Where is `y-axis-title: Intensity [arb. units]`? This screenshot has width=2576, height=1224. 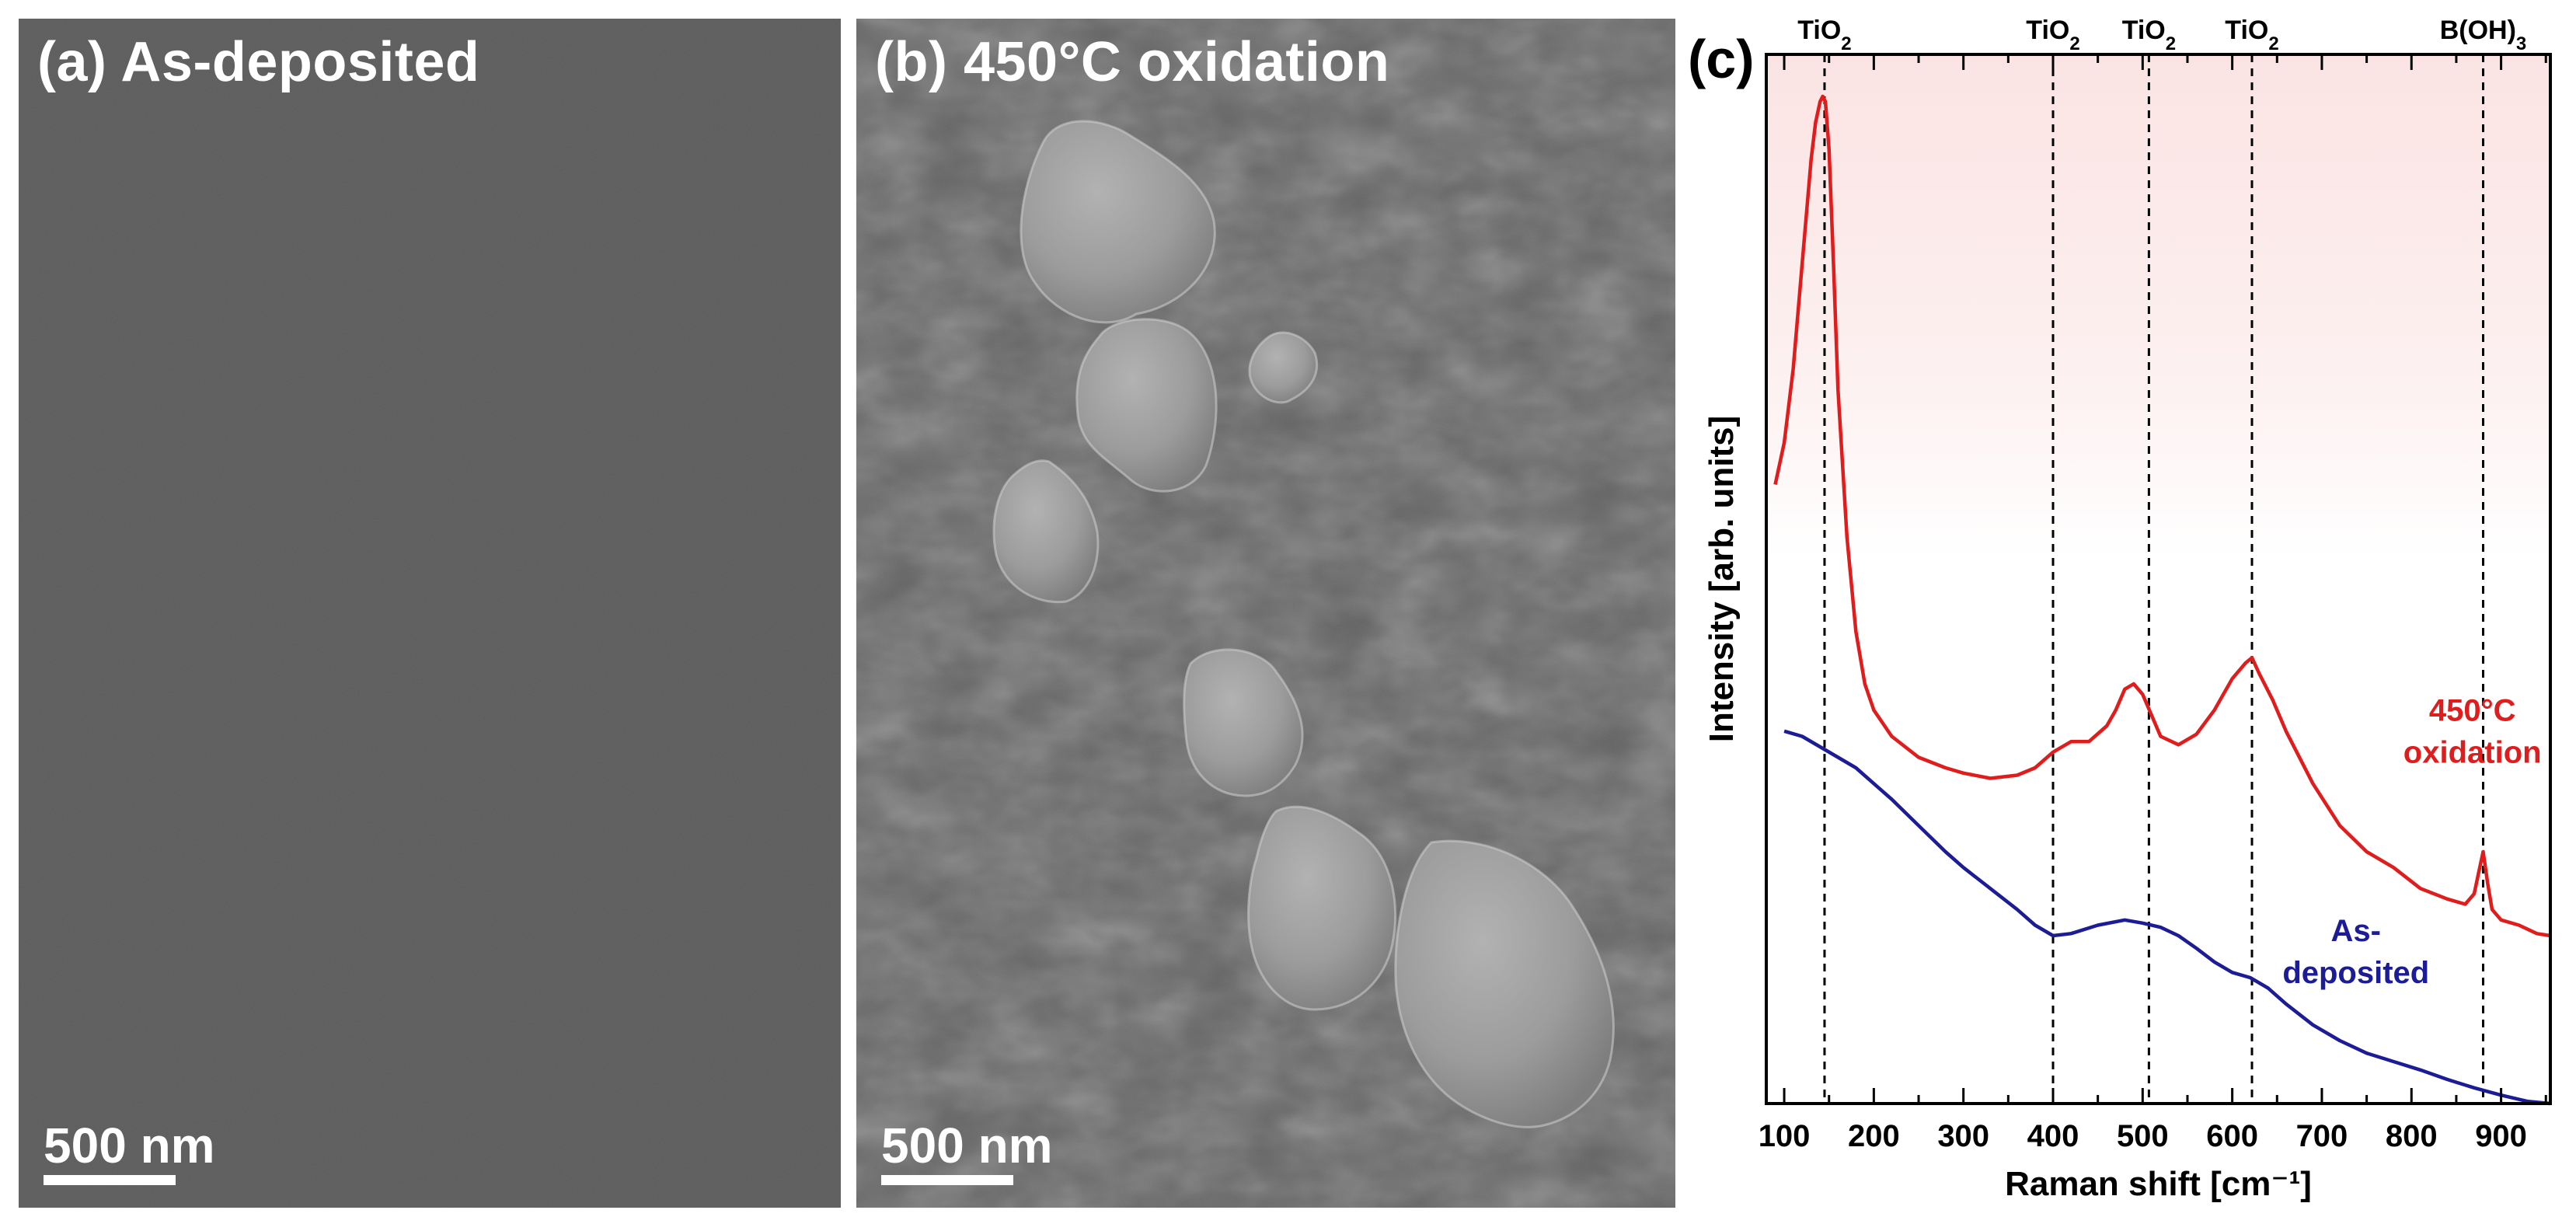 y-axis-title: Intensity [arb. units] is located at coordinates (1722, 579).